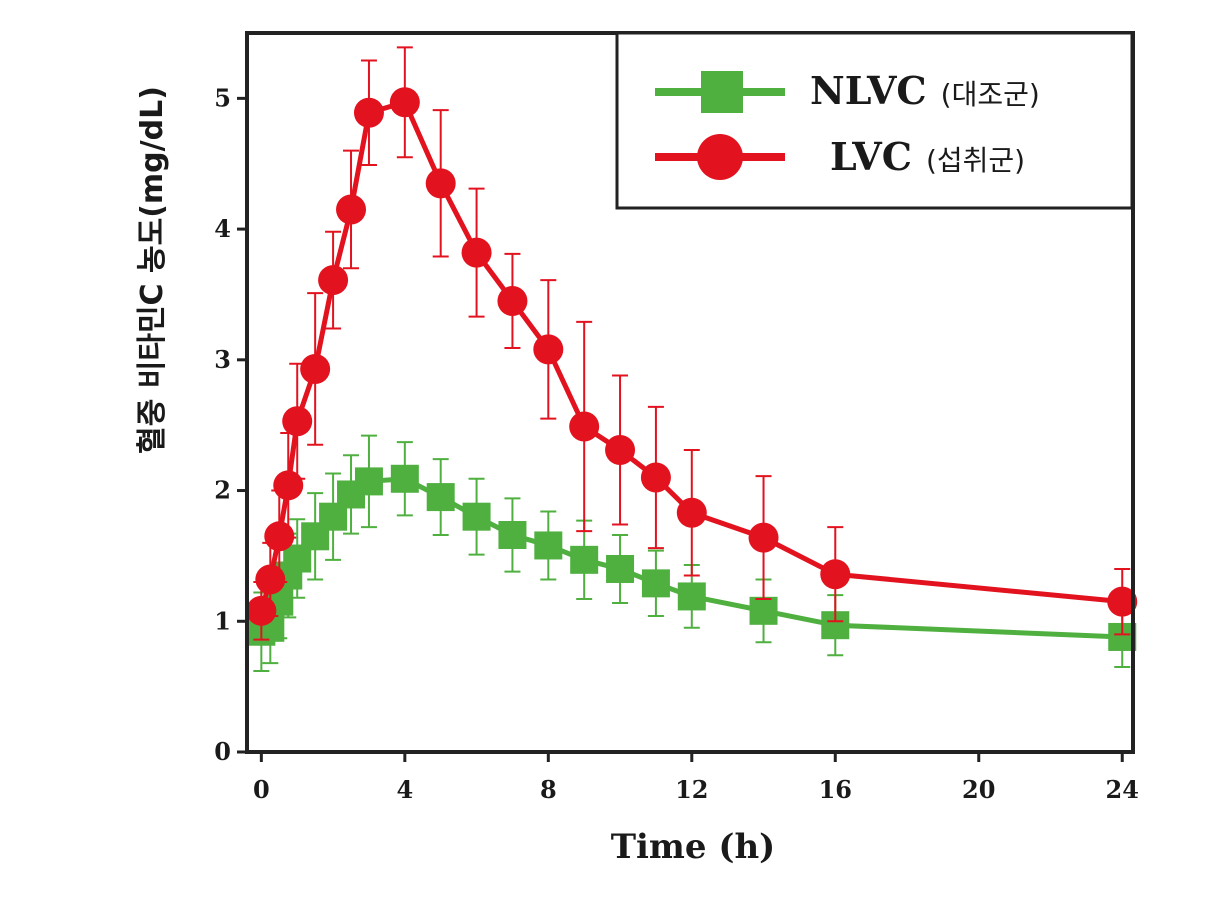  I want to click on legend-label-nlvc: NLVC (대조군), so click(925, 90).